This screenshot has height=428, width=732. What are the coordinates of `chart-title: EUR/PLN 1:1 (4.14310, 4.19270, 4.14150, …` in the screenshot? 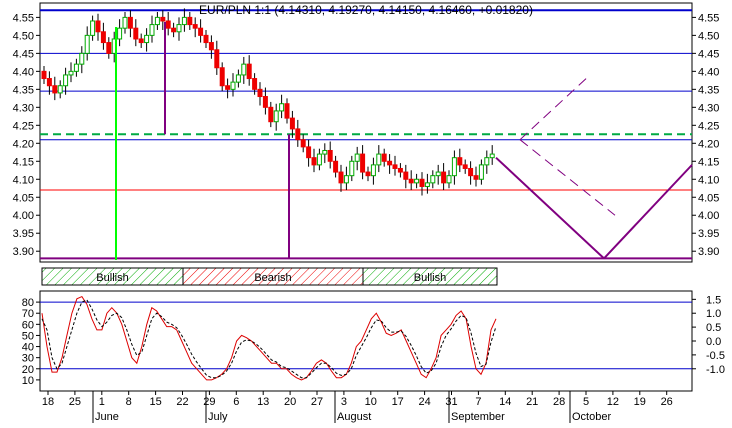 It's located at (366, 10).